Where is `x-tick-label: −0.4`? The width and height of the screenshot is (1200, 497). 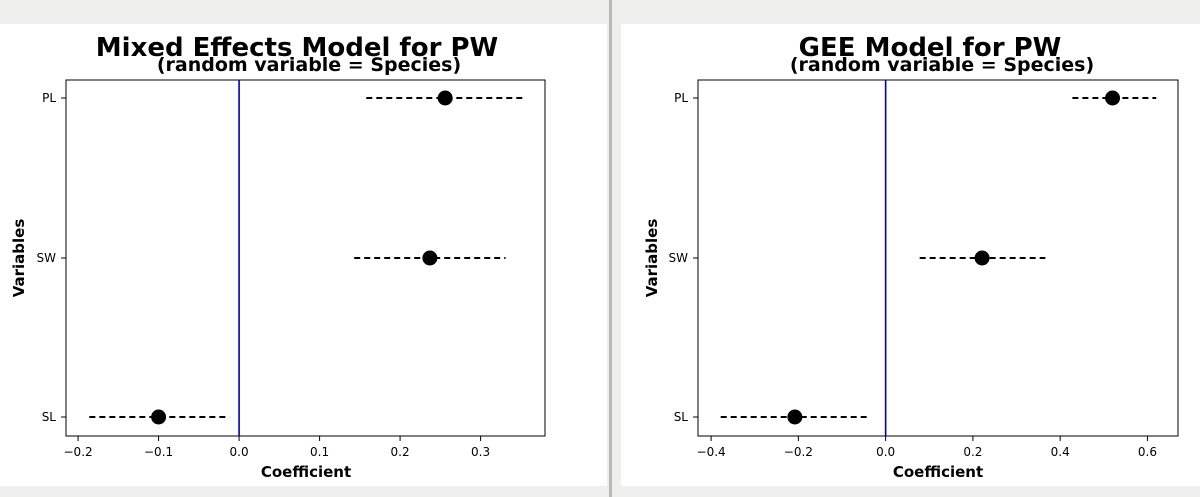 x-tick-label: −0.4 is located at coordinates (711, 452).